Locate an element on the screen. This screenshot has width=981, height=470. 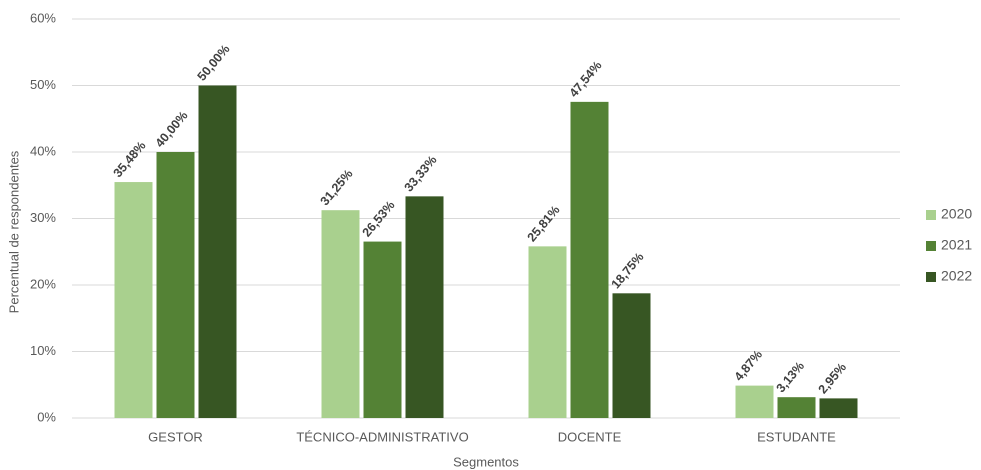
y-tick-label: 30% is located at coordinates (43, 217).